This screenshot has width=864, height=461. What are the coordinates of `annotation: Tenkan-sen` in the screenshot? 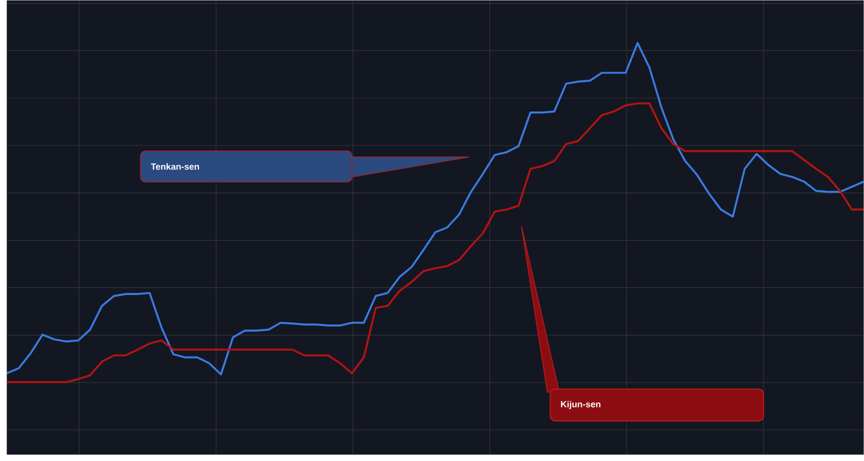 It's located at (175, 166).